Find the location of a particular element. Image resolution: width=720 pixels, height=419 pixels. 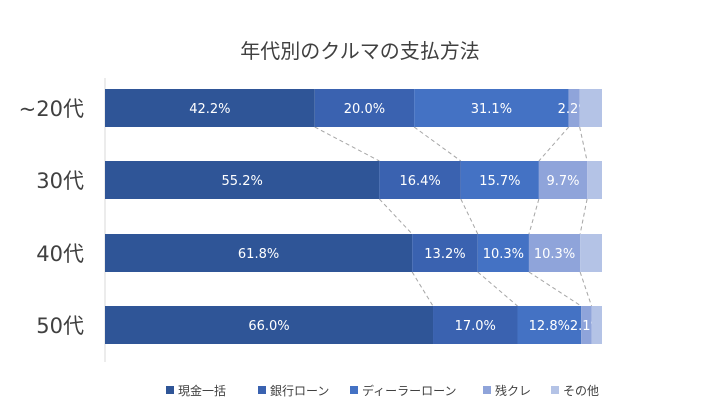

legend-item: 銀行ローン is located at coordinates (293, 391).